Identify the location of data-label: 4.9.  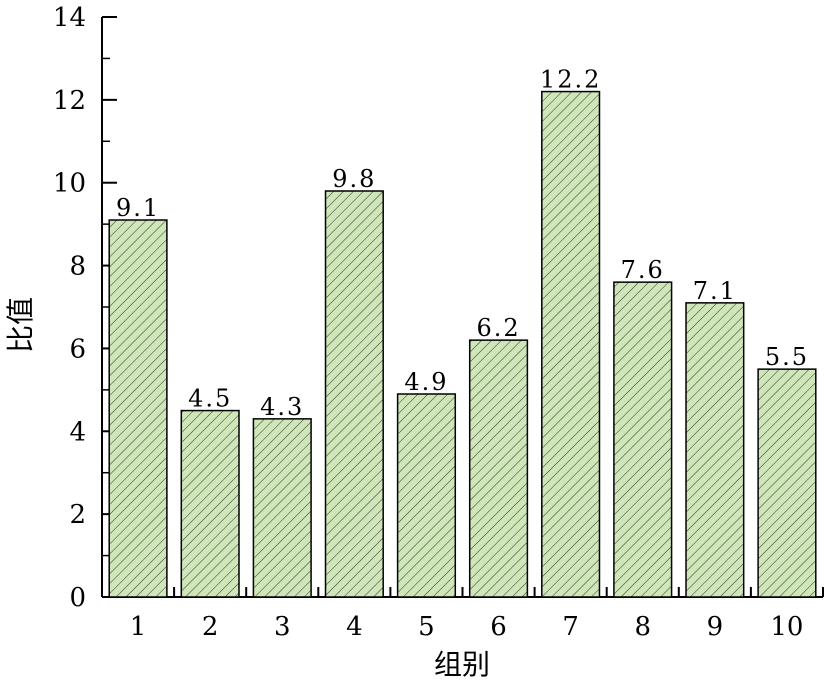
(426, 382).